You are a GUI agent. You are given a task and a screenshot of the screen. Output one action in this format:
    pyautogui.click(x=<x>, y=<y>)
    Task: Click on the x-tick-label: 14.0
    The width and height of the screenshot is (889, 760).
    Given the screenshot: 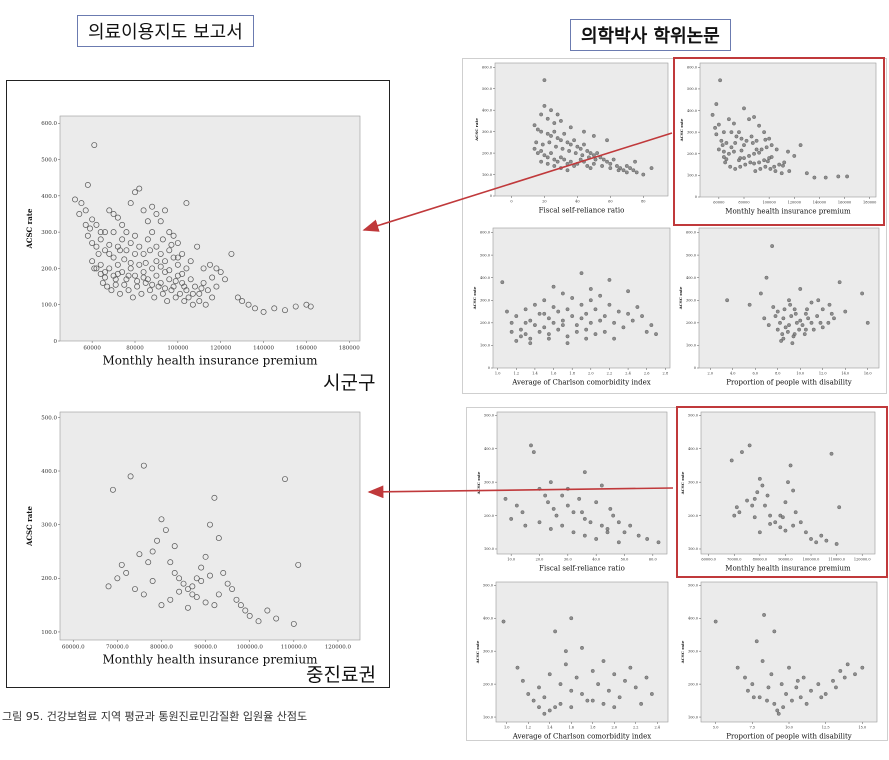 What is the action you would take?
    pyautogui.click(x=845, y=374)
    